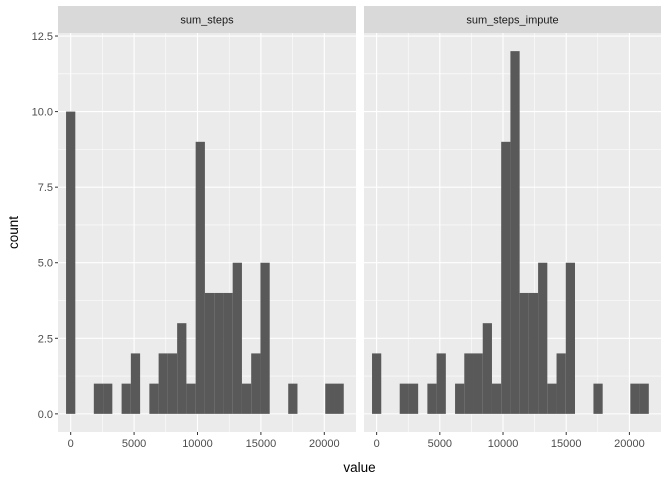  What do you see at coordinates (42, 37) in the screenshot?
I see `y-tick-label: 12.5` at bounding box center [42, 37].